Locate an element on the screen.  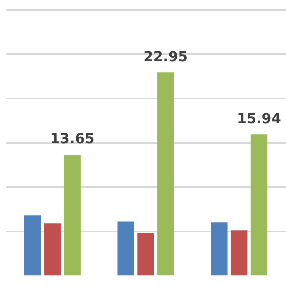
data-label: 22.95 is located at coordinates (166, 57).